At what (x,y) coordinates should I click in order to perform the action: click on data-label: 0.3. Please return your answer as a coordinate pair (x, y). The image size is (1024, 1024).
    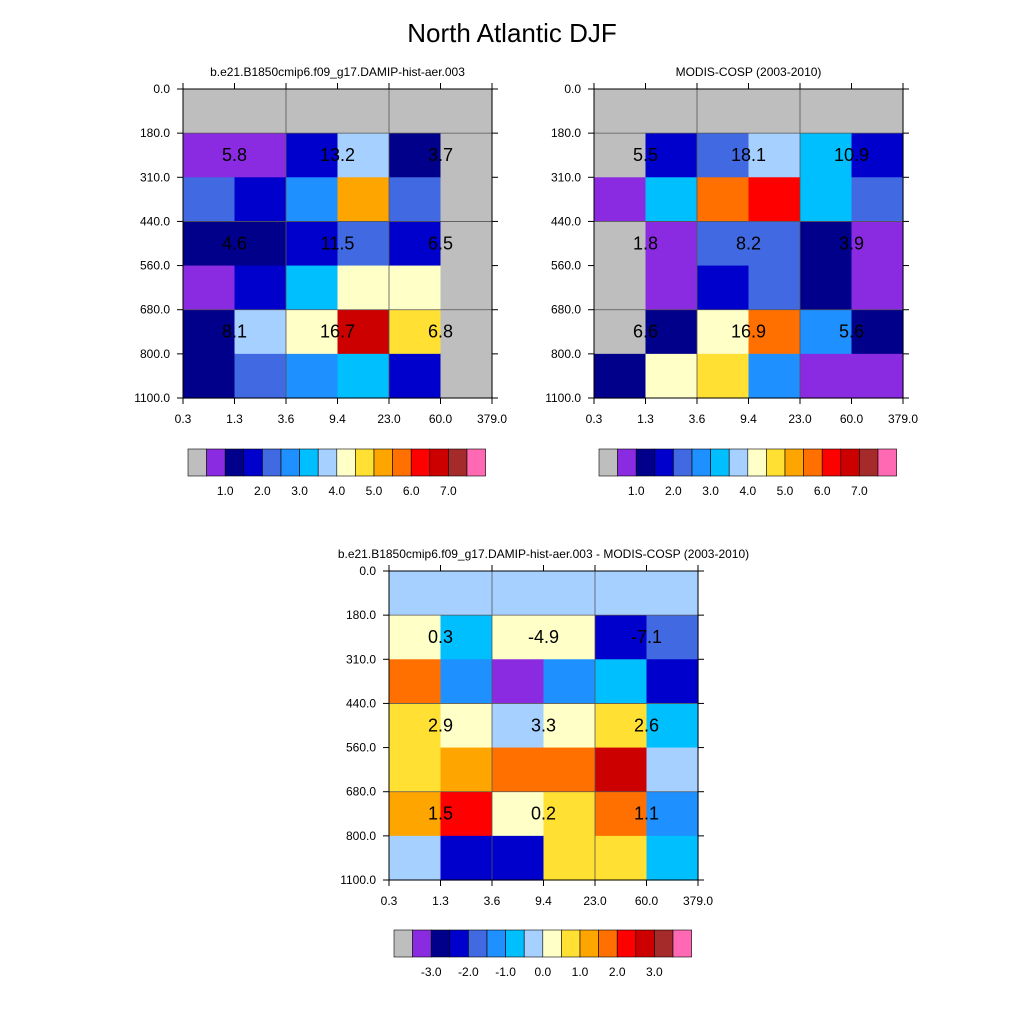
    Looking at the image, I should click on (440, 637).